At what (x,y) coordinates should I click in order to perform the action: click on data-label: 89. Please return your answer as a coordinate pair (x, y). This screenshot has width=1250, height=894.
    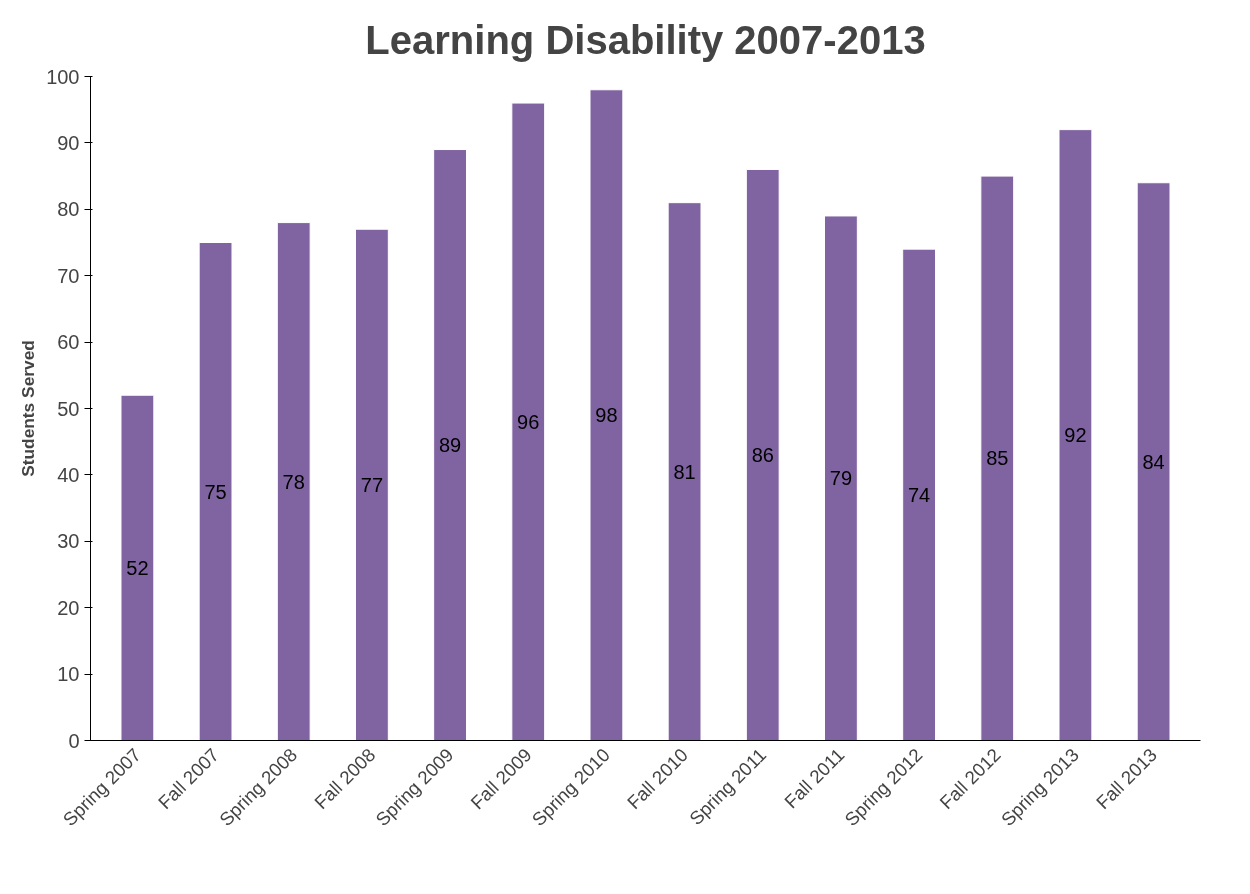
    Looking at the image, I should click on (450, 445).